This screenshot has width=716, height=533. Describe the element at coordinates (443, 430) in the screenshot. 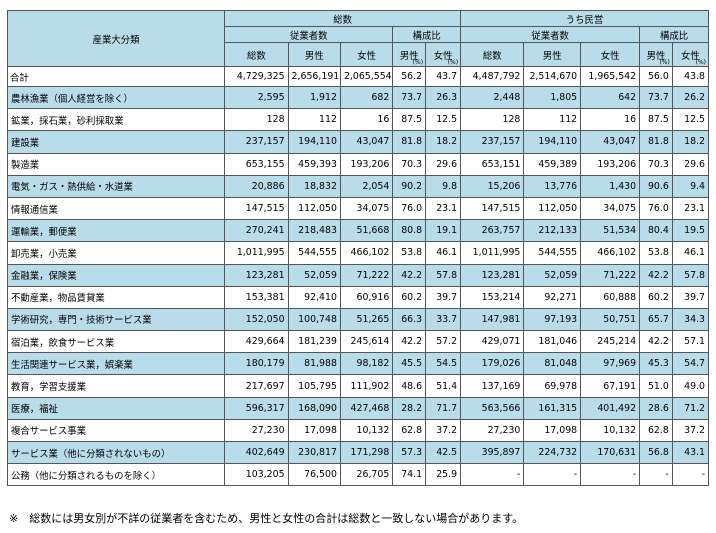

I see `value-cell: 37.2` at that location.